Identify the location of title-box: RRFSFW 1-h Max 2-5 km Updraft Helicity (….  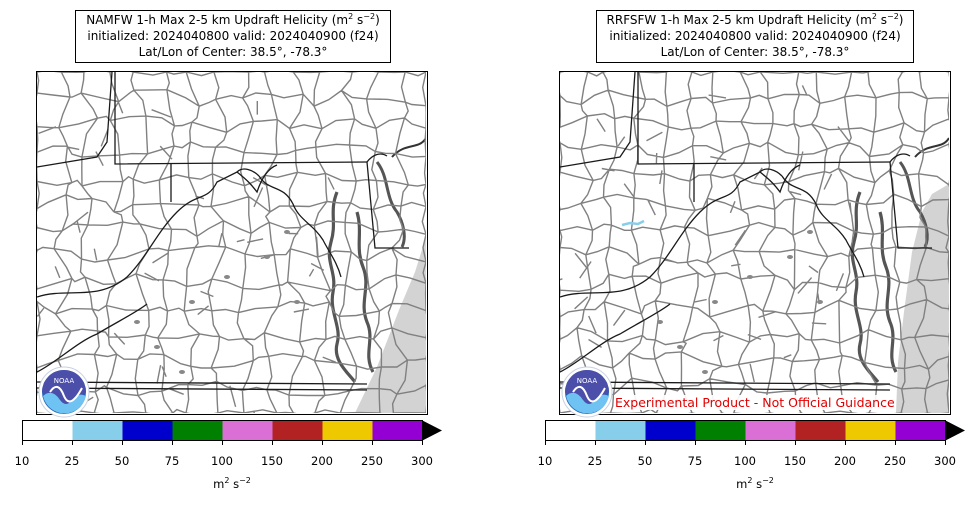
(755, 36).